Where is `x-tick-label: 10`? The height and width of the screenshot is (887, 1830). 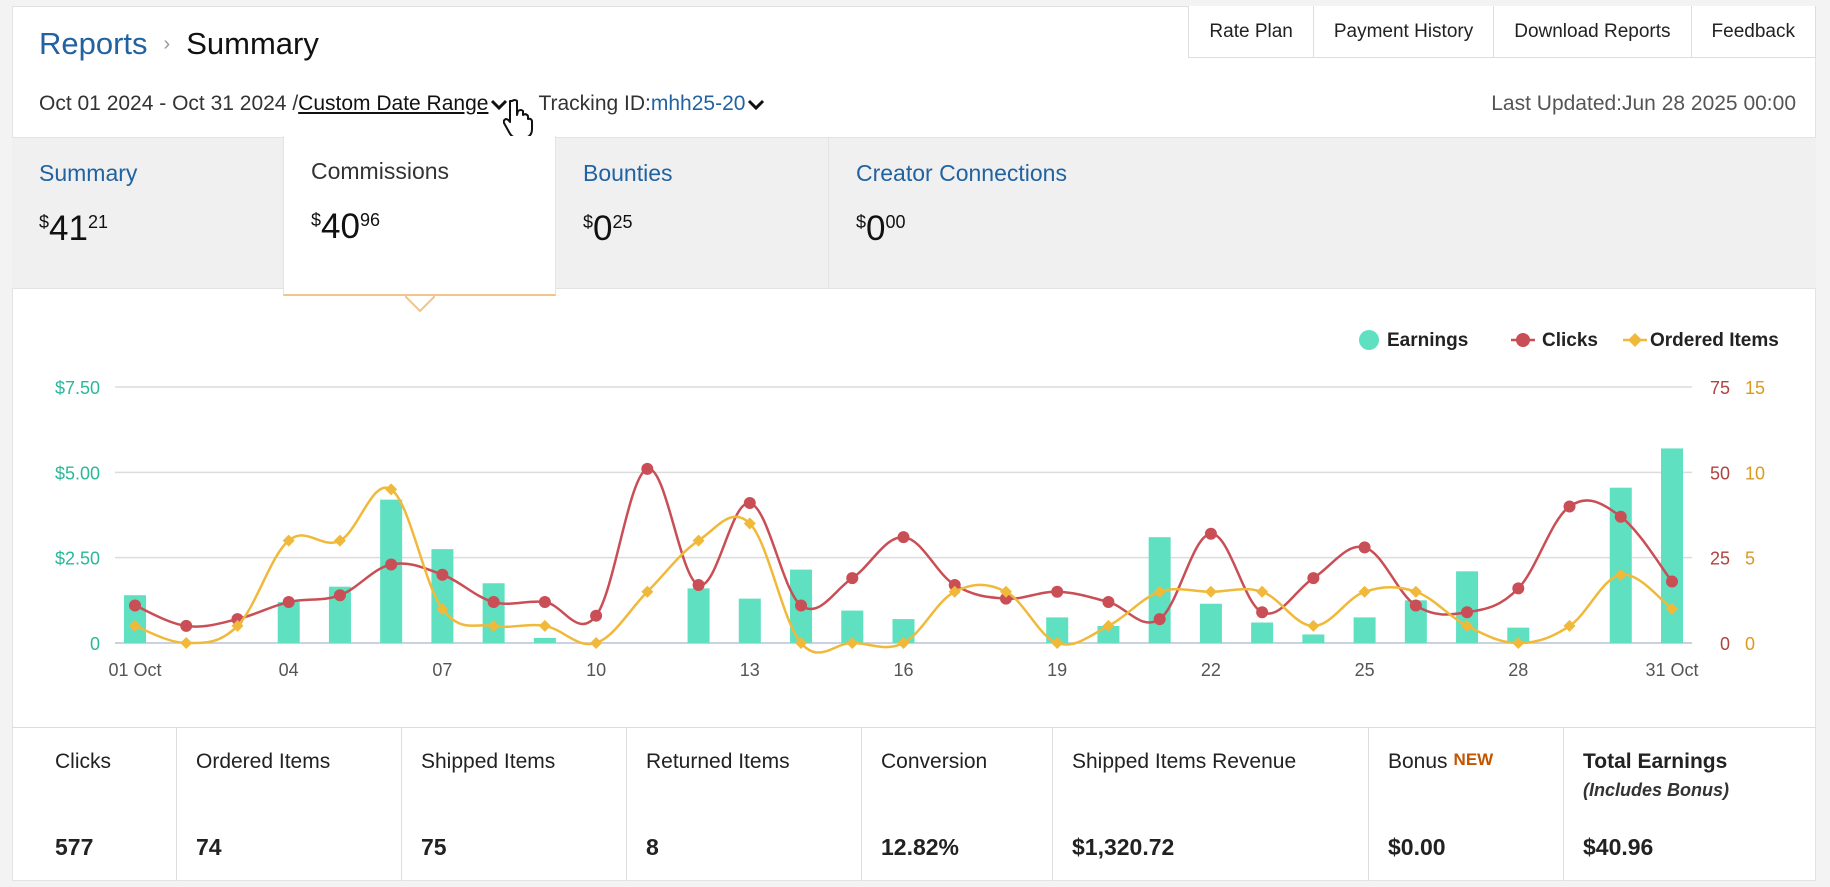
x-tick-label: 10 is located at coordinates (596, 670).